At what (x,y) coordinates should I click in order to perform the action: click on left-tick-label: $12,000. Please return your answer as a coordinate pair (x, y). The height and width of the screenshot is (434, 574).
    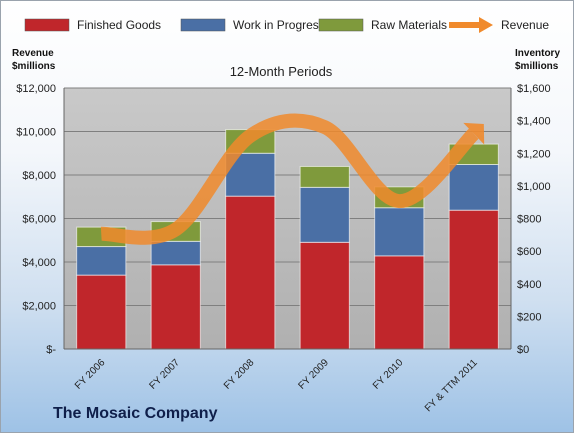
    Looking at the image, I should click on (36, 89).